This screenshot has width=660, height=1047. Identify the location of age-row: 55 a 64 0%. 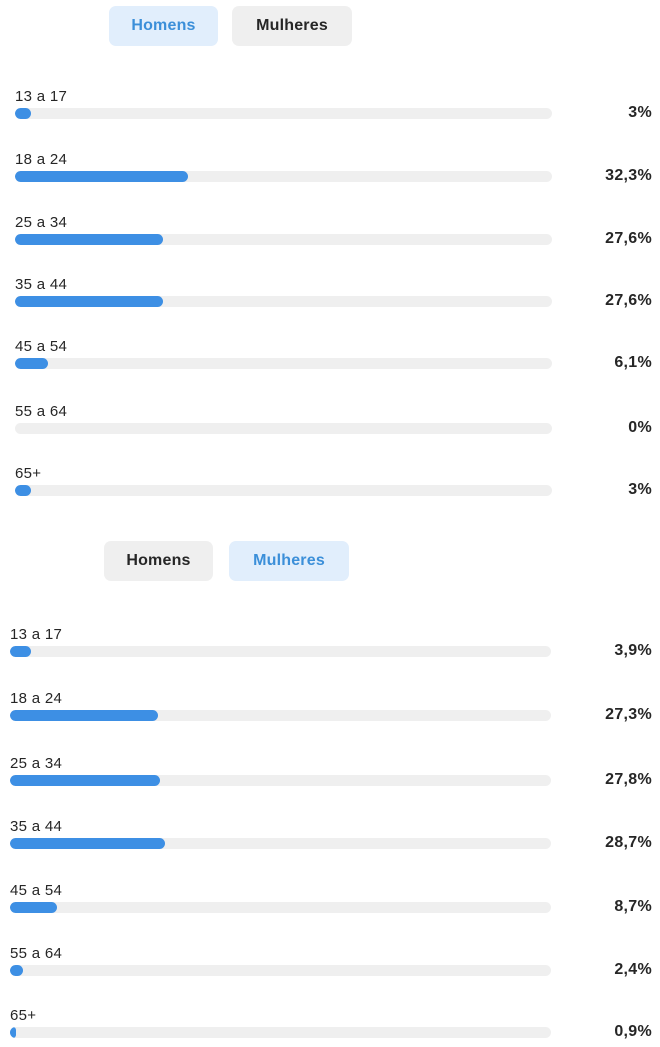
(330, 423).